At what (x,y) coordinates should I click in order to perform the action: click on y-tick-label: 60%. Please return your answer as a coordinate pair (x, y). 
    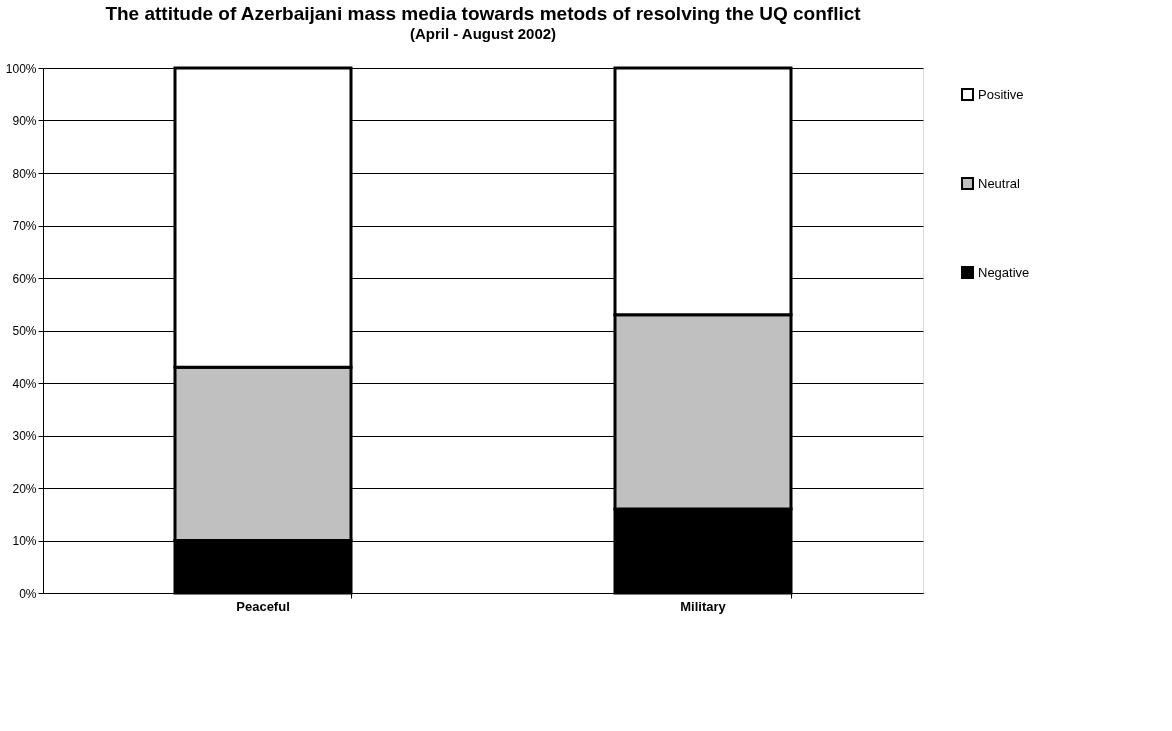
    Looking at the image, I should click on (24, 278).